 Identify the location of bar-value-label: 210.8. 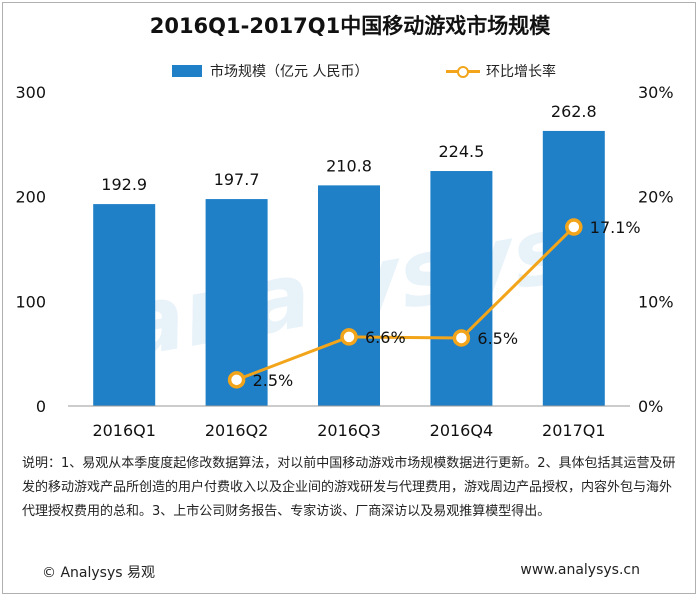
(349, 165).